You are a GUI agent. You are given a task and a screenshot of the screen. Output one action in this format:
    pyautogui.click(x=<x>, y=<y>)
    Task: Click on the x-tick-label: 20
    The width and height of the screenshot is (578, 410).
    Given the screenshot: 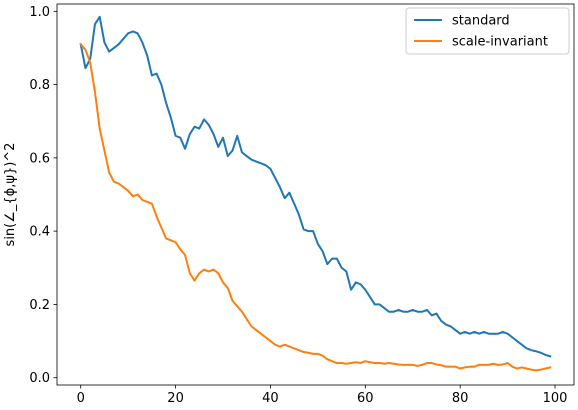 What is the action you would take?
    pyautogui.click(x=175, y=398)
    